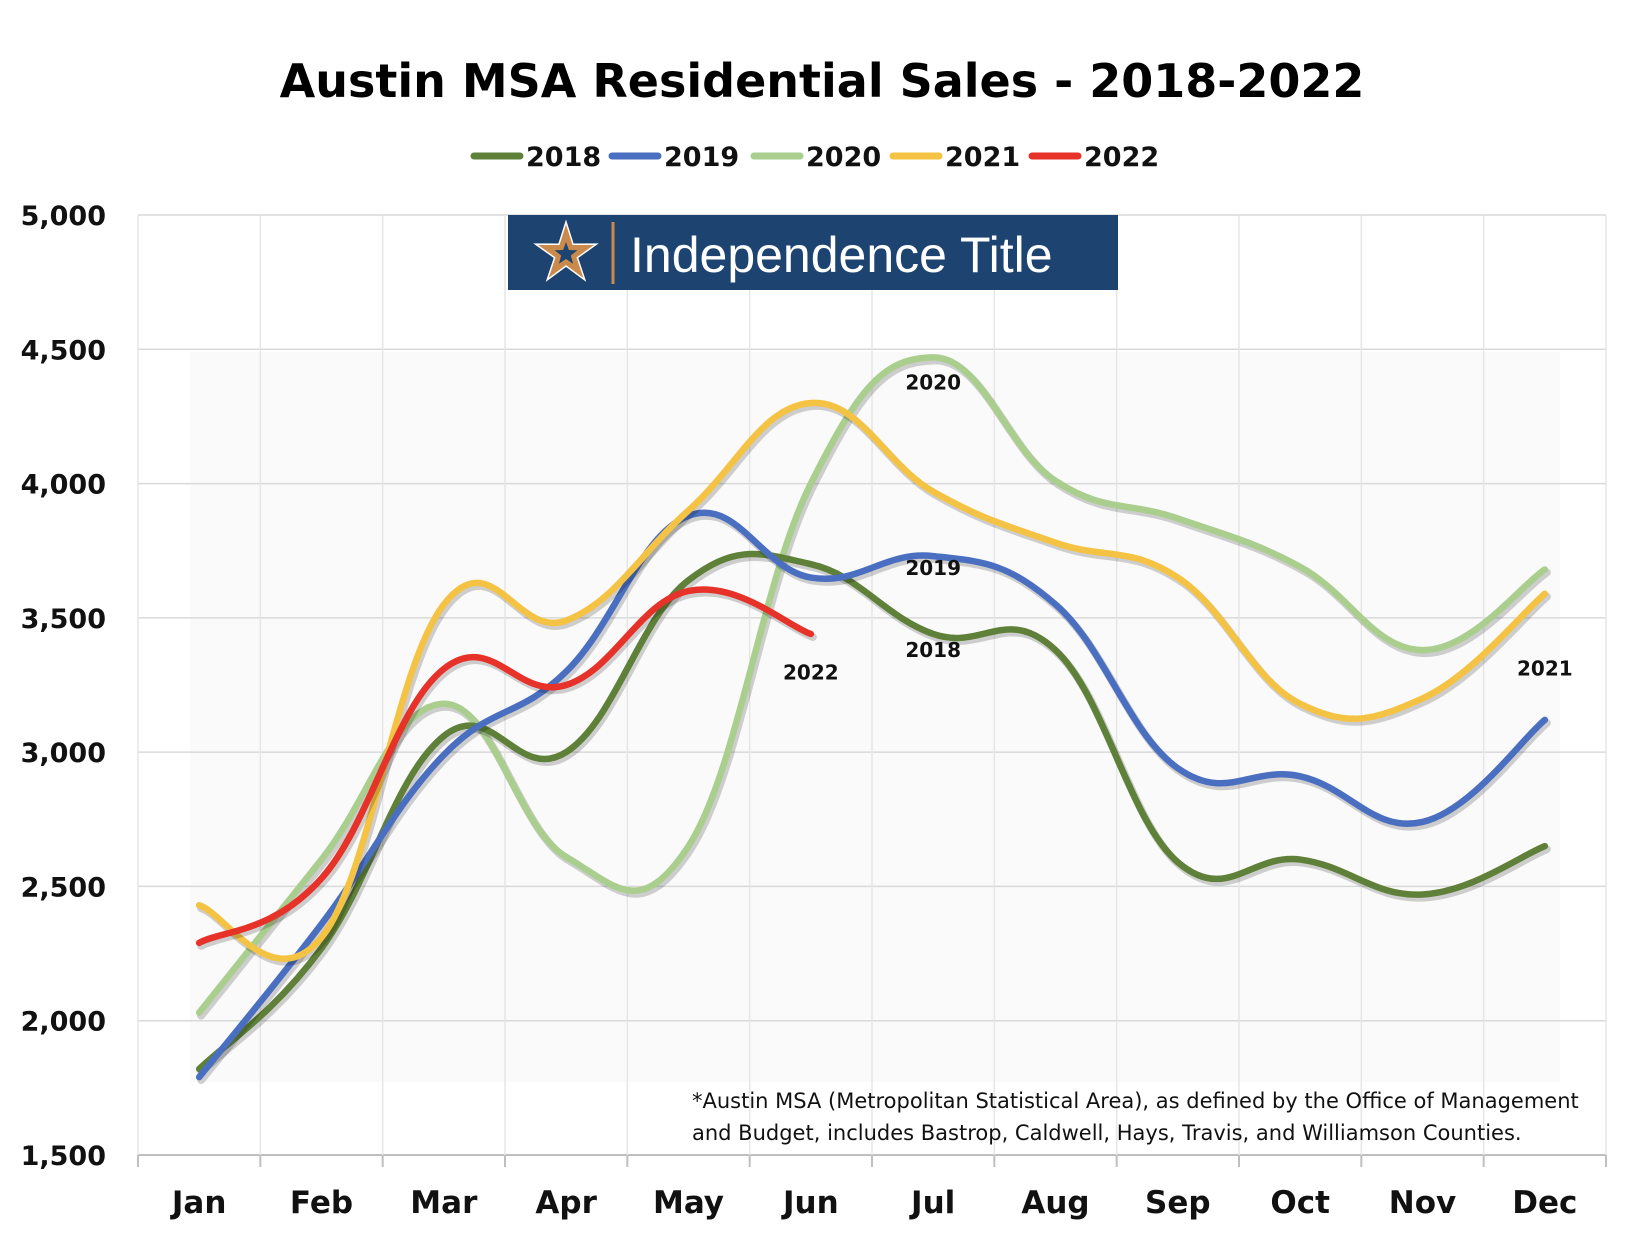 This screenshot has width=1644, height=1256. What do you see at coordinates (874, 1203) in the screenshot?
I see `x-axis: Jan Feb Mar Apr May Jun Jul Aug Sep Oct Nov Dec` at bounding box center [874, 1203].